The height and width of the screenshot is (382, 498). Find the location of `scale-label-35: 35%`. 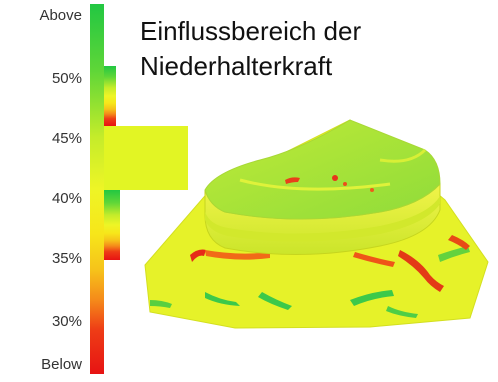

scale-label-35: 35% is located at coordinates (66, 258).